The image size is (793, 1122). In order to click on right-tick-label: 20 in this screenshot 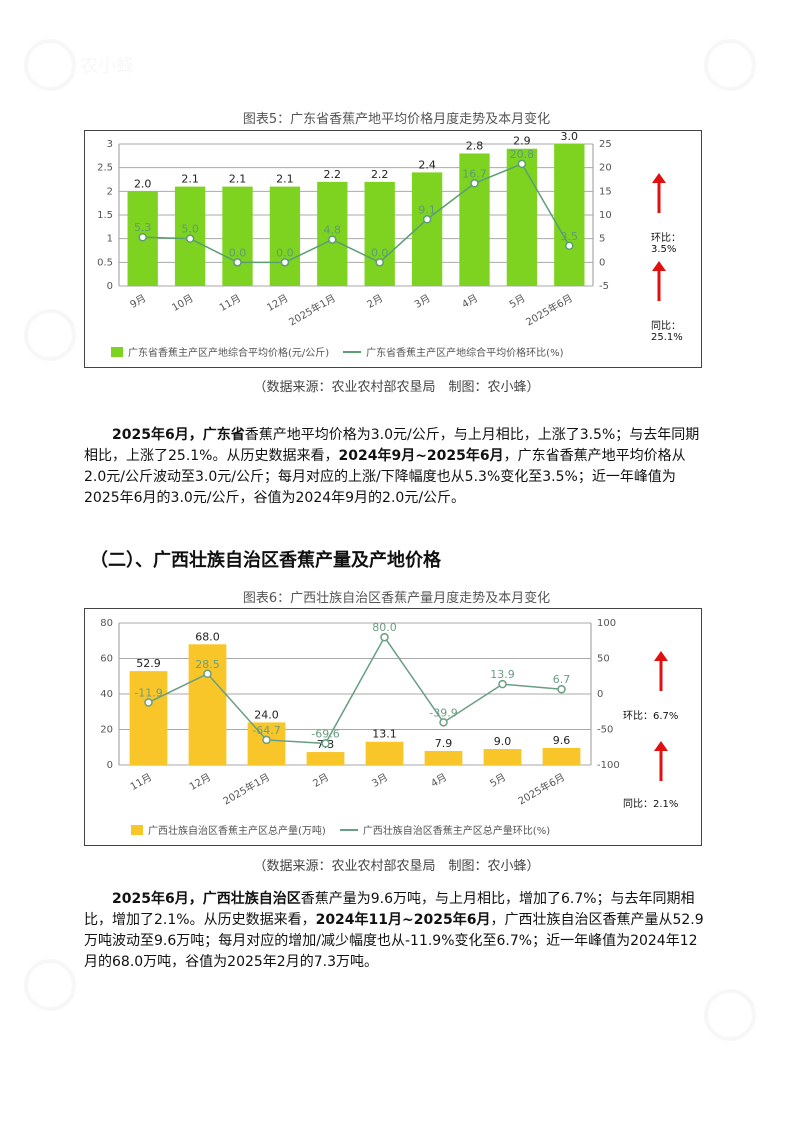, I will do `click(605, 168)`.